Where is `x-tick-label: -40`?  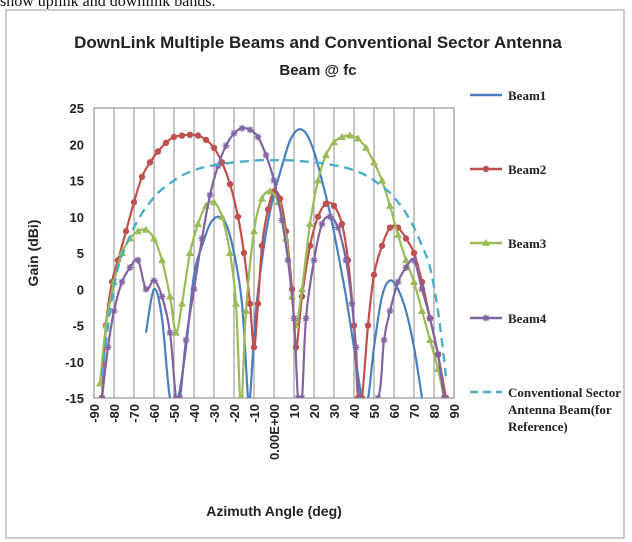
x-tick-label: -40 is located at coordinates (194, 413).